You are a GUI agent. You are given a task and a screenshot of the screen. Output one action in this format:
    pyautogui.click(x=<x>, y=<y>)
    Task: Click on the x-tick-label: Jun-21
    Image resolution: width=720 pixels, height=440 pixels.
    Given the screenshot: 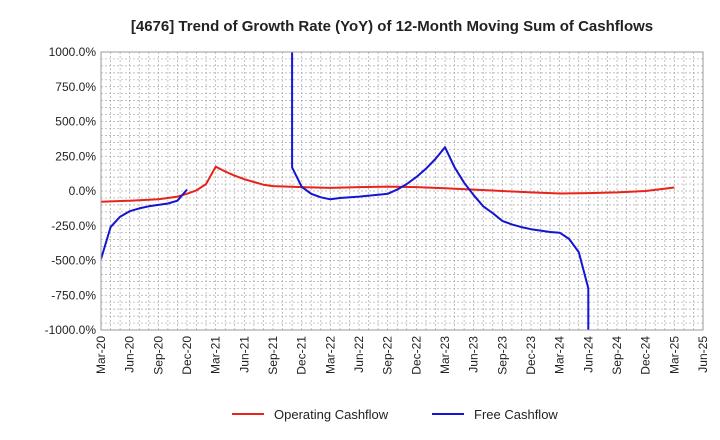 What is the action you would take?
    pyautogui.click(x=244, y=354)
    